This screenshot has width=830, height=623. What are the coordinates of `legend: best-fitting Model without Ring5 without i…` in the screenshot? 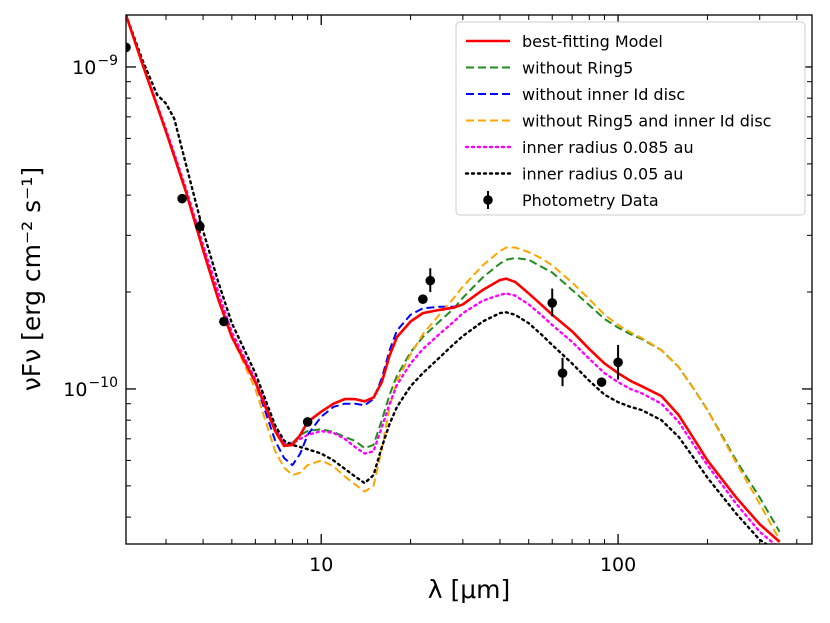 It's located at (630, 118).